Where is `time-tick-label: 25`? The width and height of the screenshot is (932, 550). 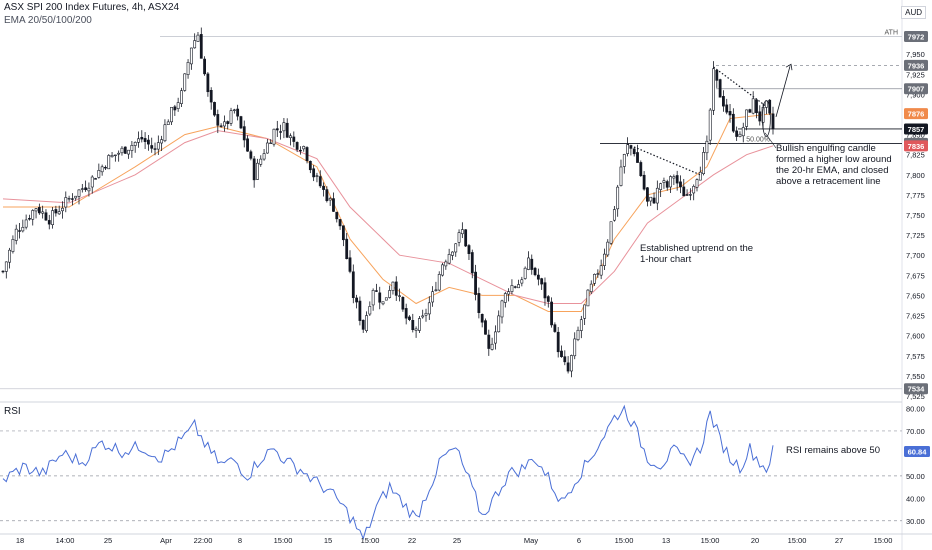 time-tick-label: 25 is located at coordinates (108, 540).